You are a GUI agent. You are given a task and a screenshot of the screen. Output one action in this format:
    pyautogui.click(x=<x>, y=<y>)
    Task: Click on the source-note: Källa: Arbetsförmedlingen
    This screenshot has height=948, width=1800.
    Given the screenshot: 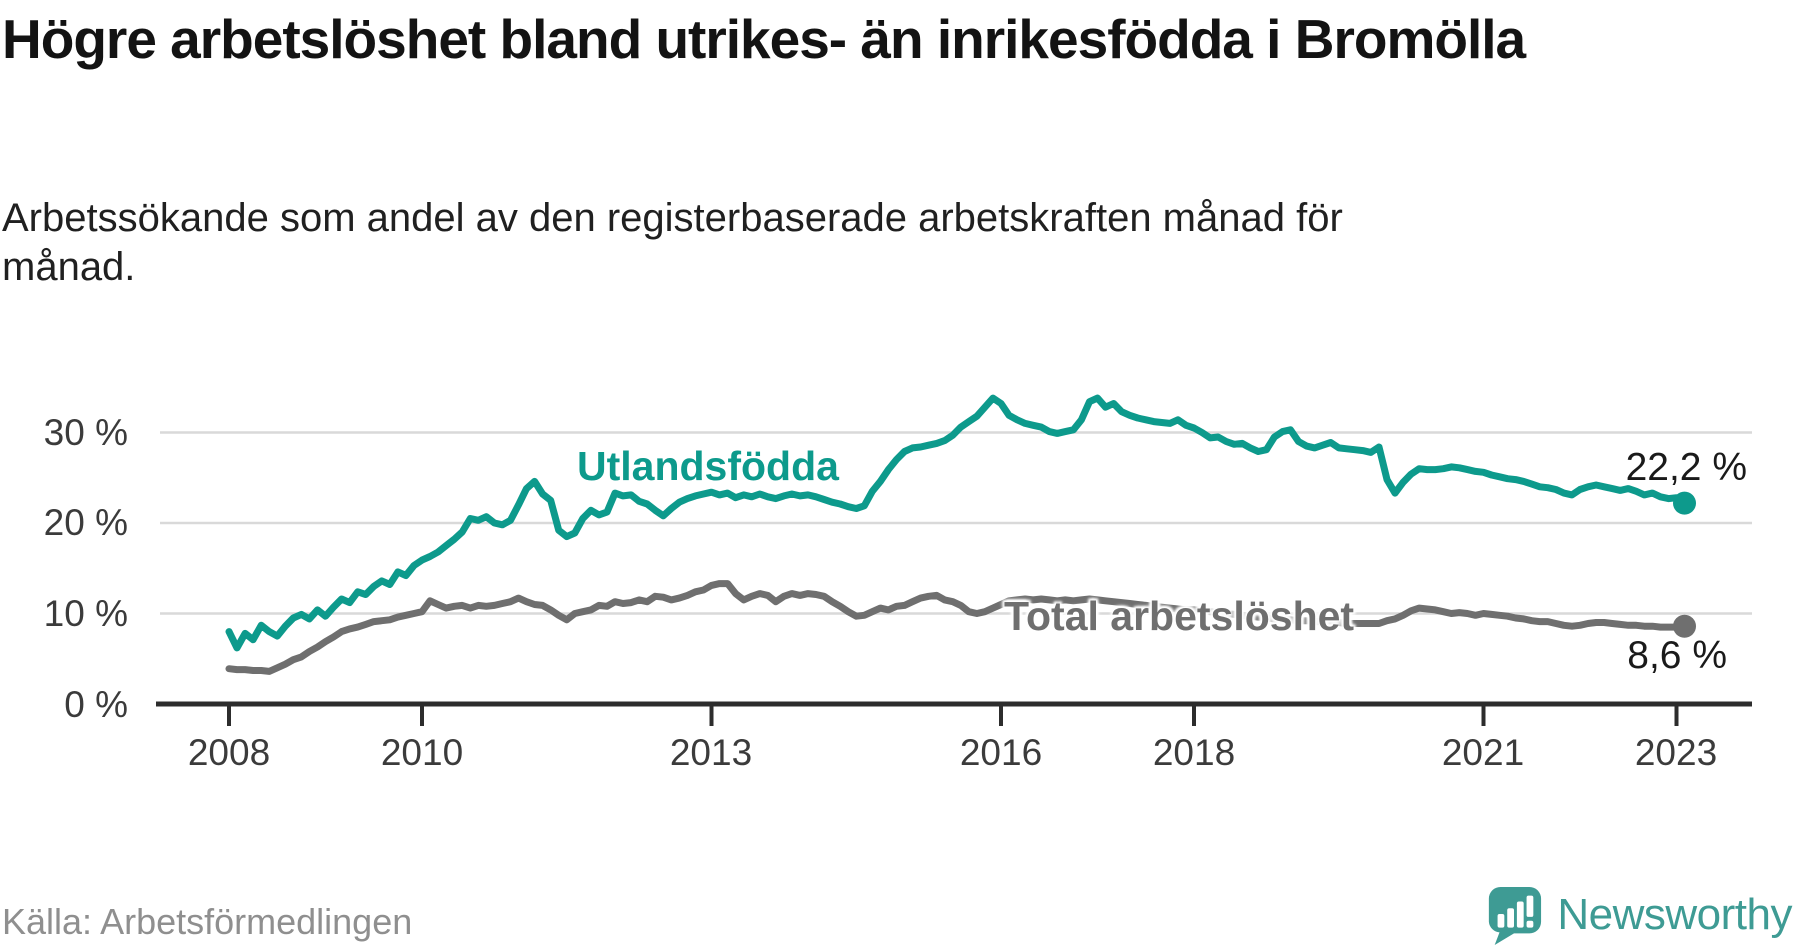 What is the action you would take?
    pyautogui.click(x=207, y=921)
    